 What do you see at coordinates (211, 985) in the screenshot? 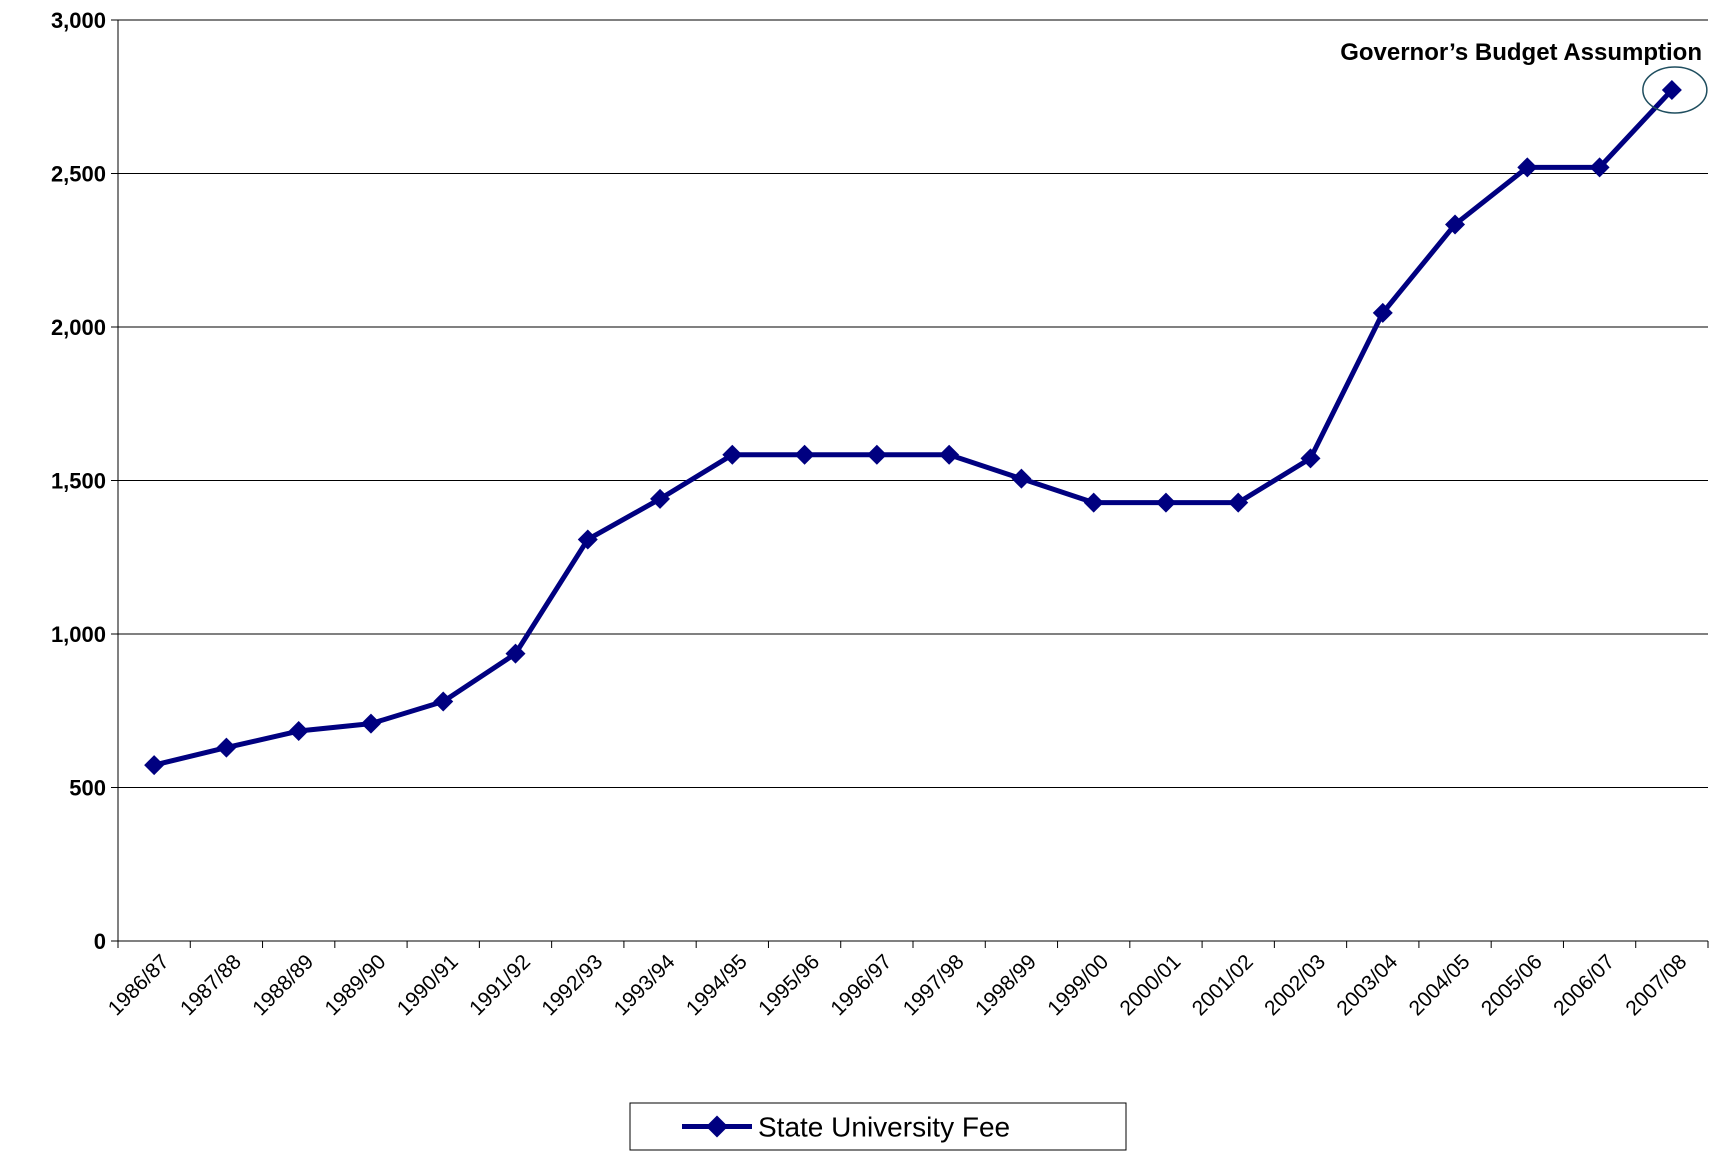
I see `x-tick-label: 1987/88` at bounding box center [211, 985].